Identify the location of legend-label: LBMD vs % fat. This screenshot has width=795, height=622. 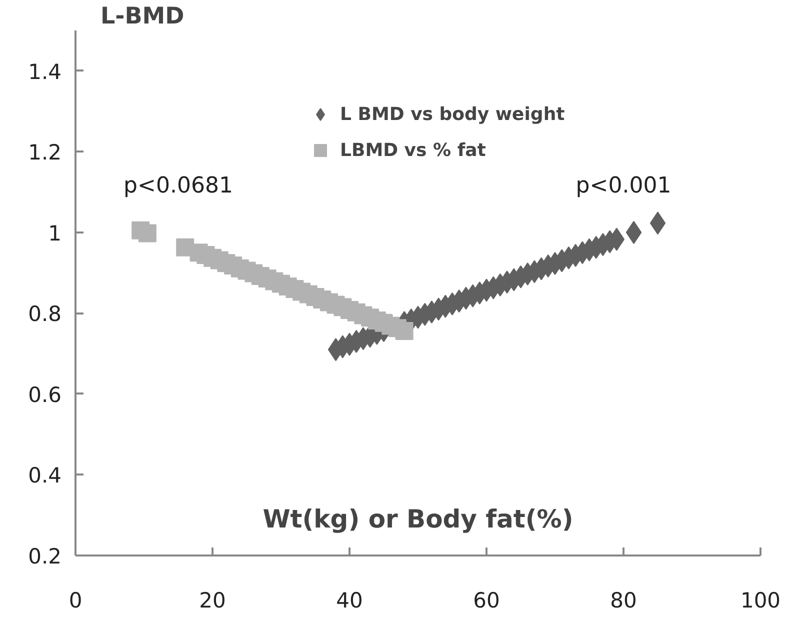
(413, 150).